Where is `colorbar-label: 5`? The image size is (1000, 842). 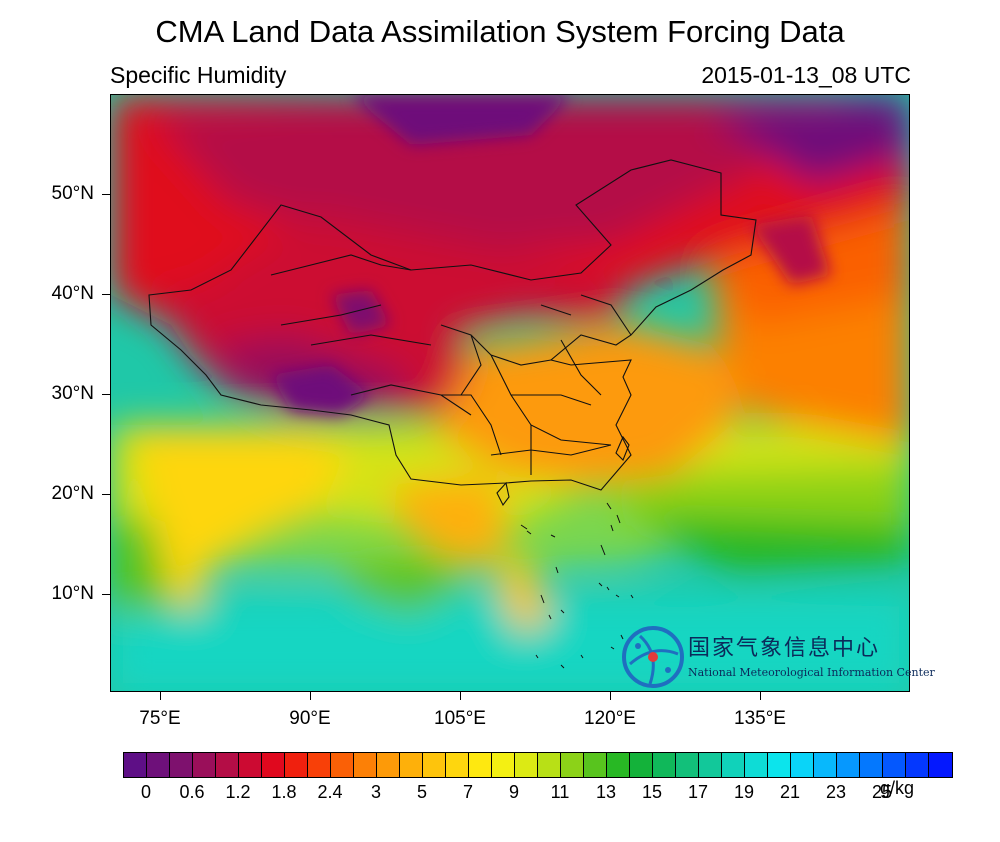 colorbar-label: 5 is located at coordinates (422, 792).